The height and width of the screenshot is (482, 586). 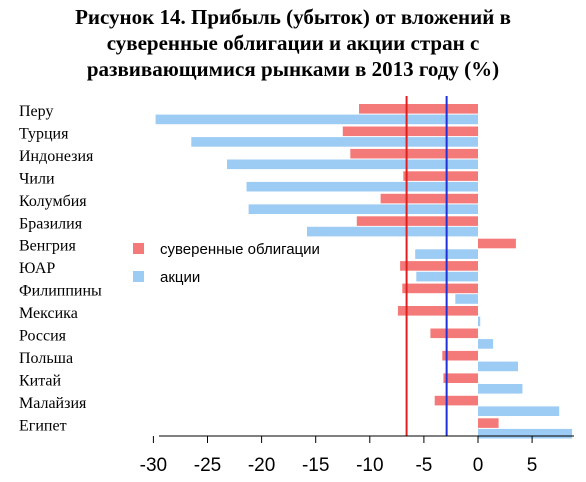 I want to click on category-label: Китай, so click(x=40, y=380).